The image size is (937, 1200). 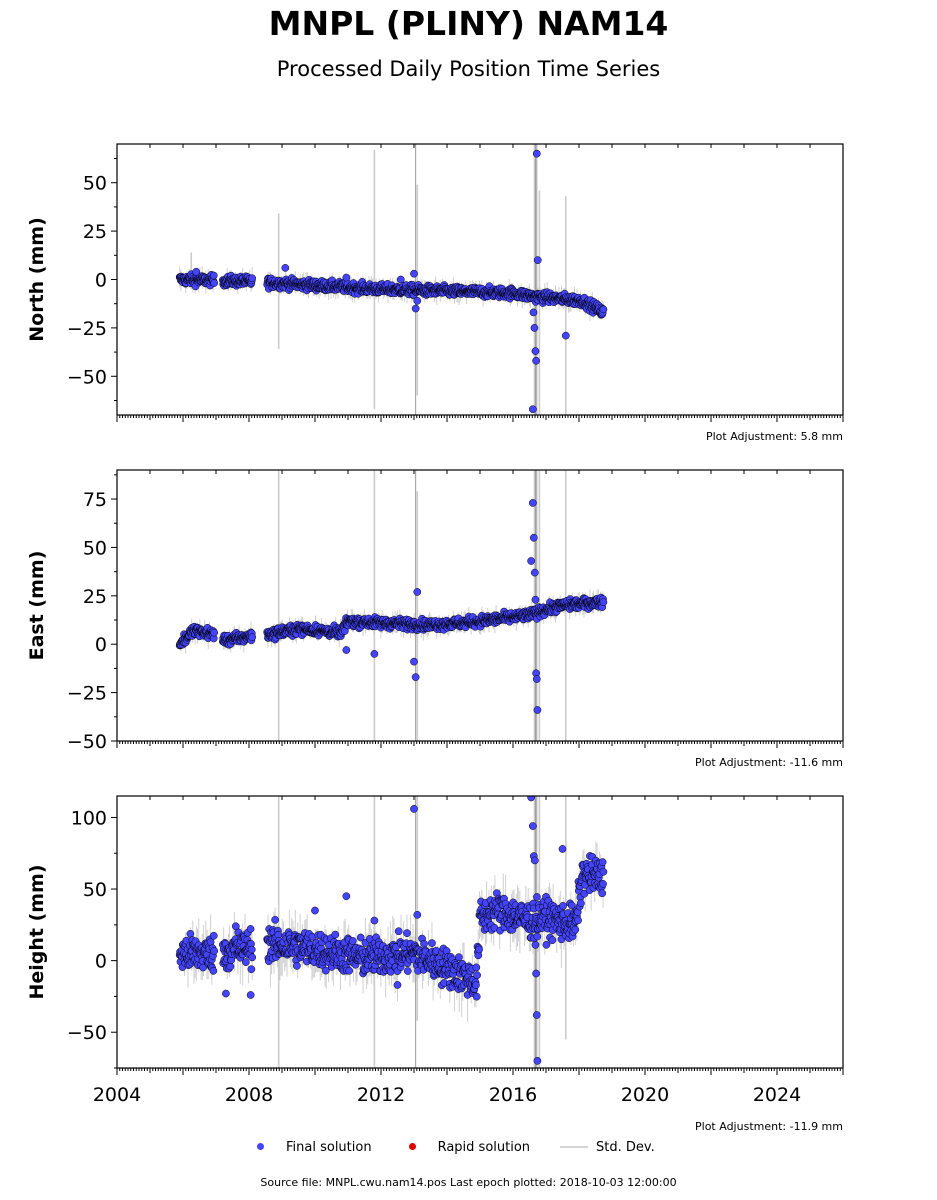 I want to click on chart-subtitle: Processed Daily Position Time Series, so click(x=468, y=69).